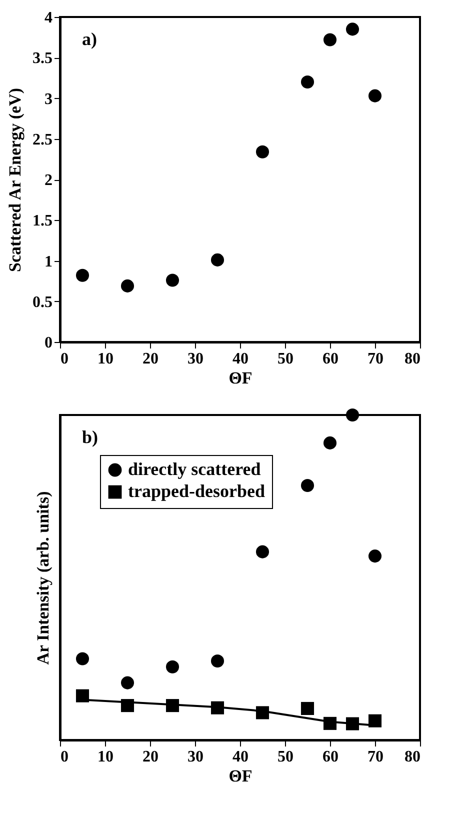 This screenshot has height=827, width=462. What do you see at coordinates (197, 491) in the screenshot?
I see `legend-label: trapped-desorbed` at bounding box center [197, 491].